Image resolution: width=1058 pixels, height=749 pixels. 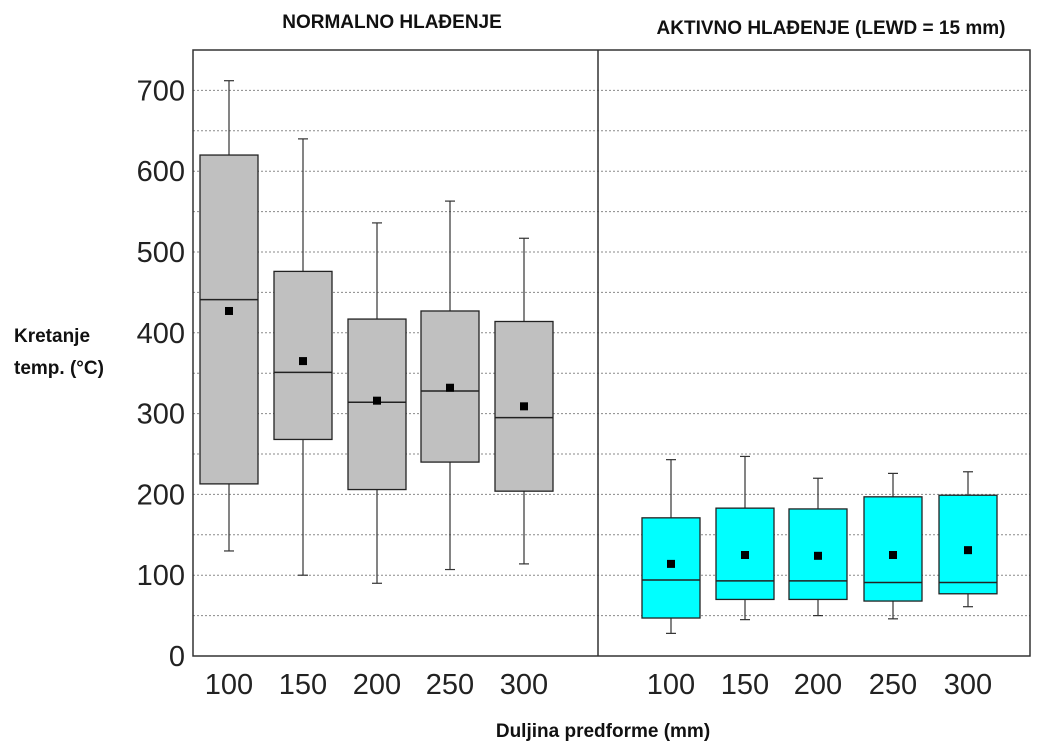 I want to click on y-tick-label: 300, so click(x=161, y=415).